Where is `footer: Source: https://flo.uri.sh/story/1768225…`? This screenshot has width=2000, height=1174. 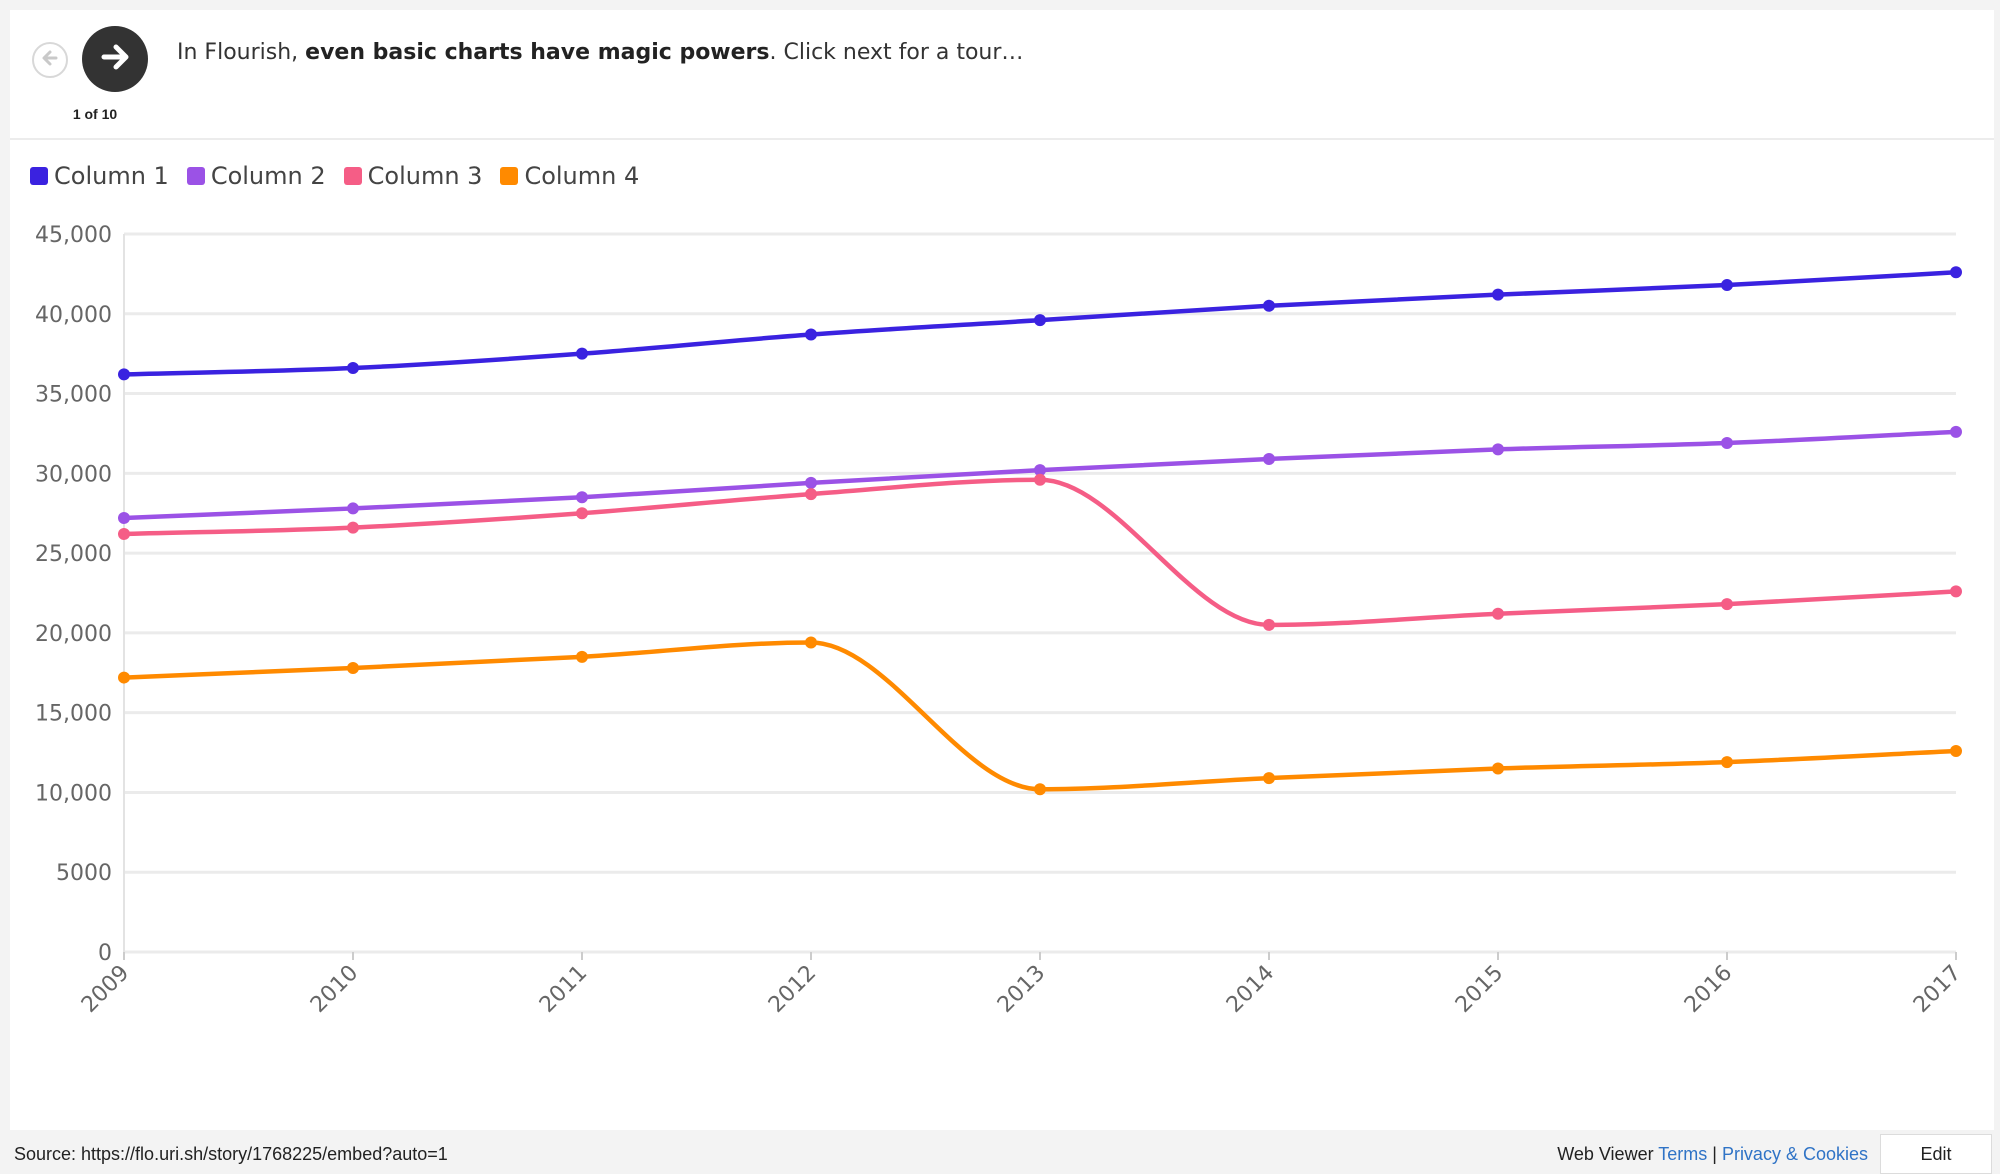 footer: Source: https://flo.uri.sh/story/1768225… is located at coordinates (1000, 1153).